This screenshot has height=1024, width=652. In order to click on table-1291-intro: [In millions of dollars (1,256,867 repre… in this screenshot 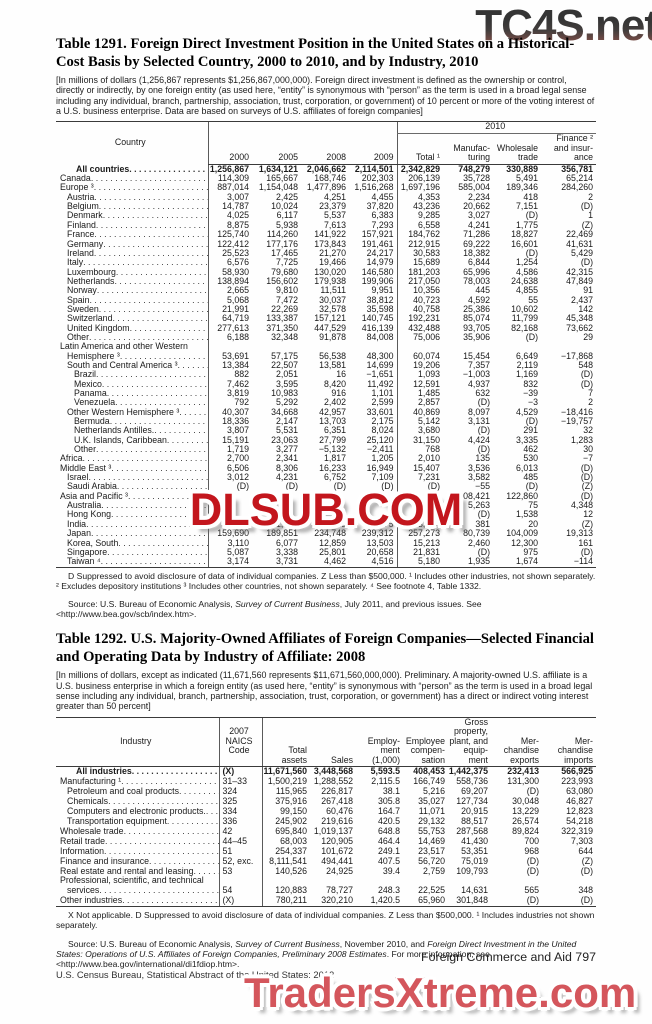, I will do `click(325, 96)`.